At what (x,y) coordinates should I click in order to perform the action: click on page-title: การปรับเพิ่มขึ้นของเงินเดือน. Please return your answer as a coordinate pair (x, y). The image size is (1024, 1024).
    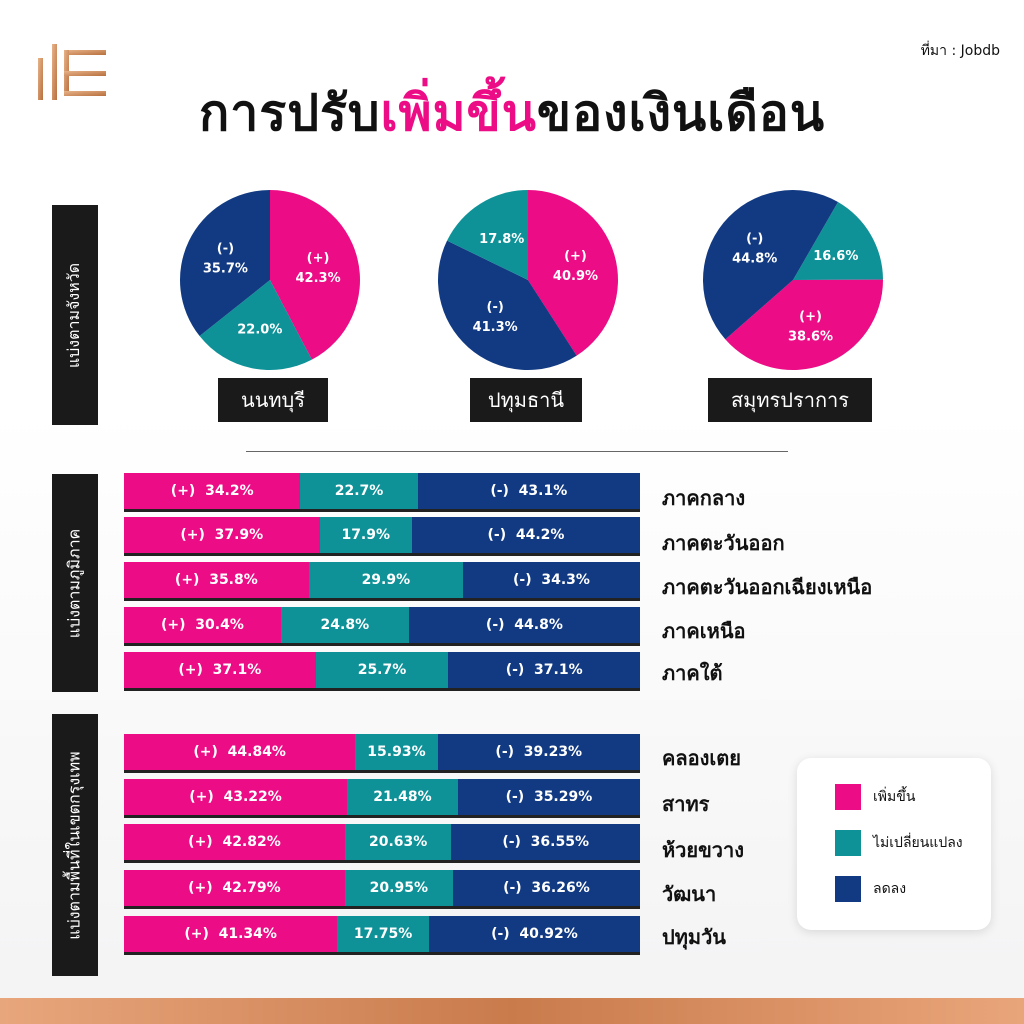
    Looking at the image, I should click on (512, 113).